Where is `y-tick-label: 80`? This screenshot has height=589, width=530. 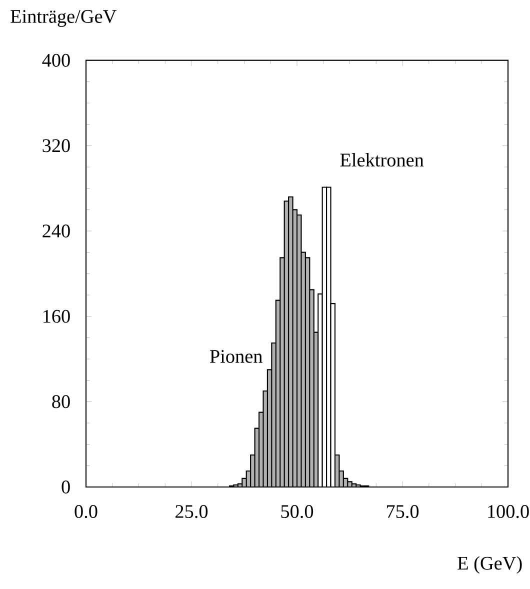 y-tick-label: 80 is located at coordinates (61, 401).